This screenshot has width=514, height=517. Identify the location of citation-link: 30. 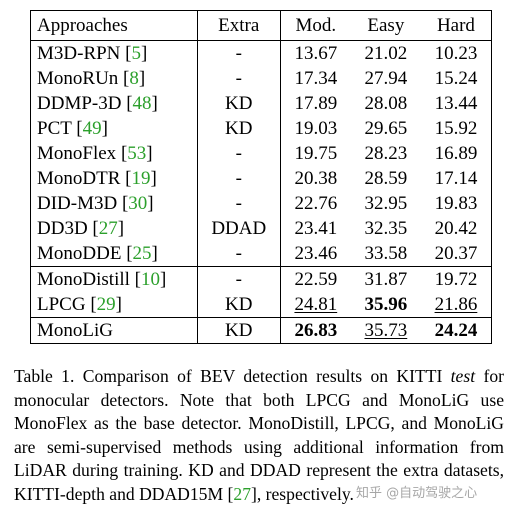
(138, 203).